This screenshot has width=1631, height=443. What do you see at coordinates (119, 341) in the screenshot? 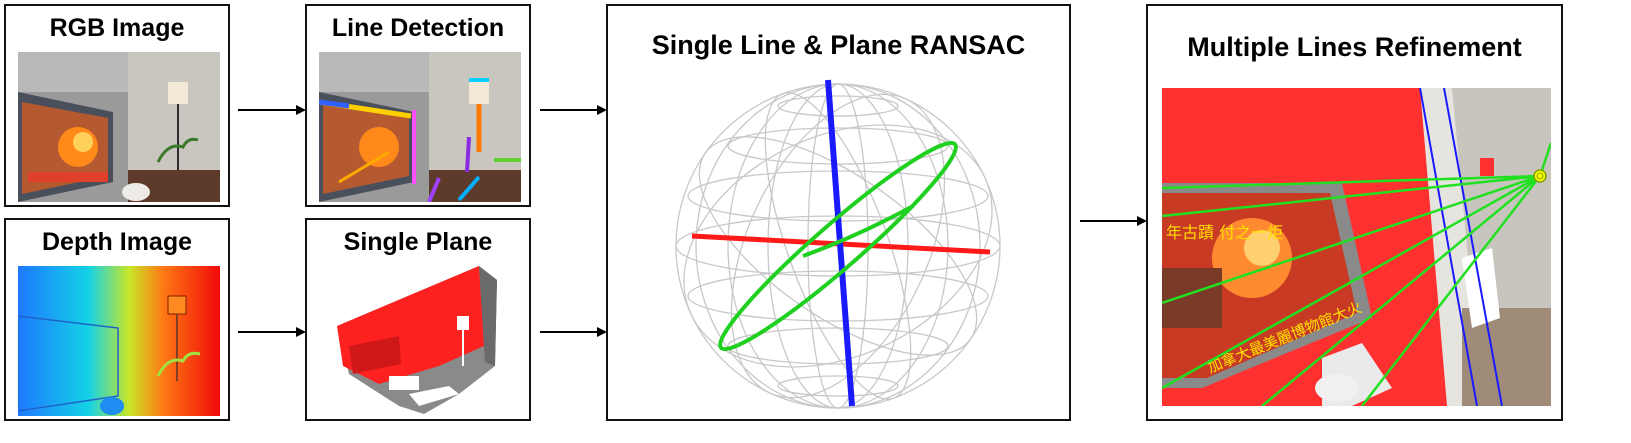
I see `depth-image-thumbnail` at bounding box center [119, 341].